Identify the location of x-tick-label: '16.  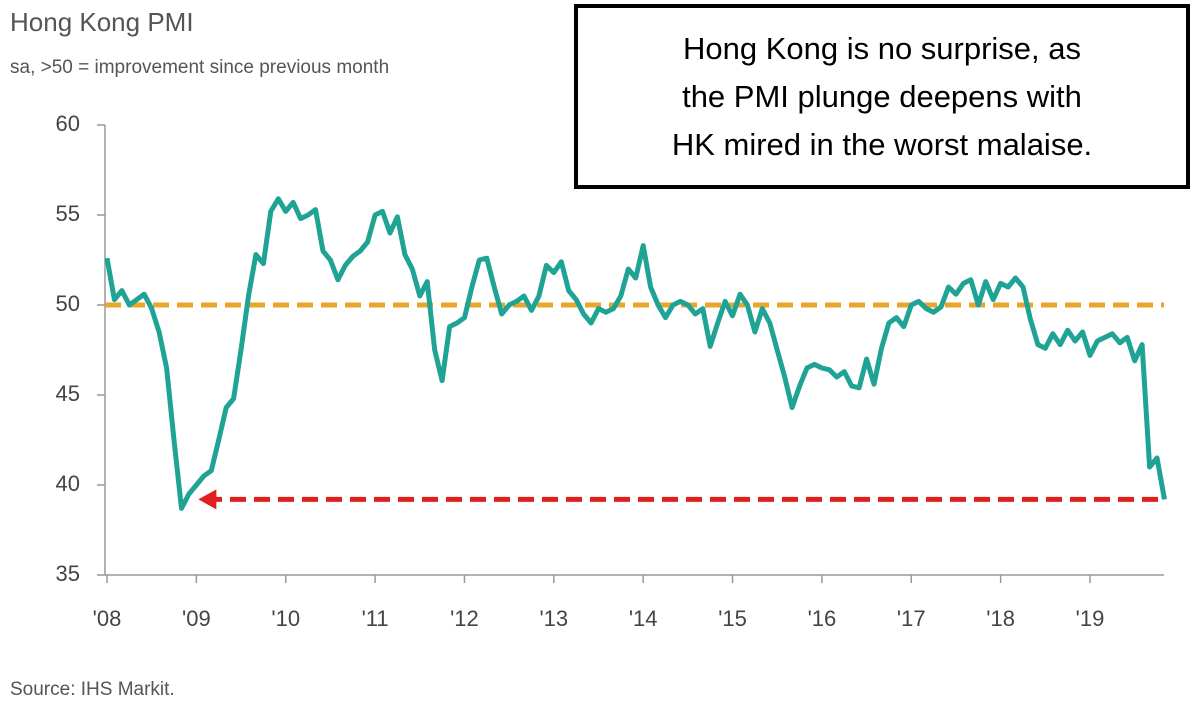
(822, 618).